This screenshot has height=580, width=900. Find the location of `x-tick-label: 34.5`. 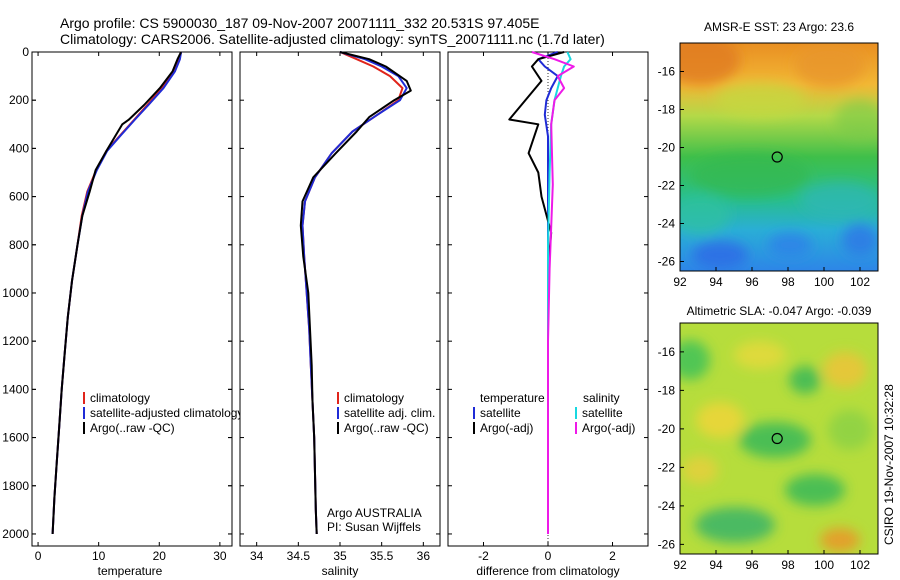

x-tick-label: 34.5 is located at coordinates (299, 556).